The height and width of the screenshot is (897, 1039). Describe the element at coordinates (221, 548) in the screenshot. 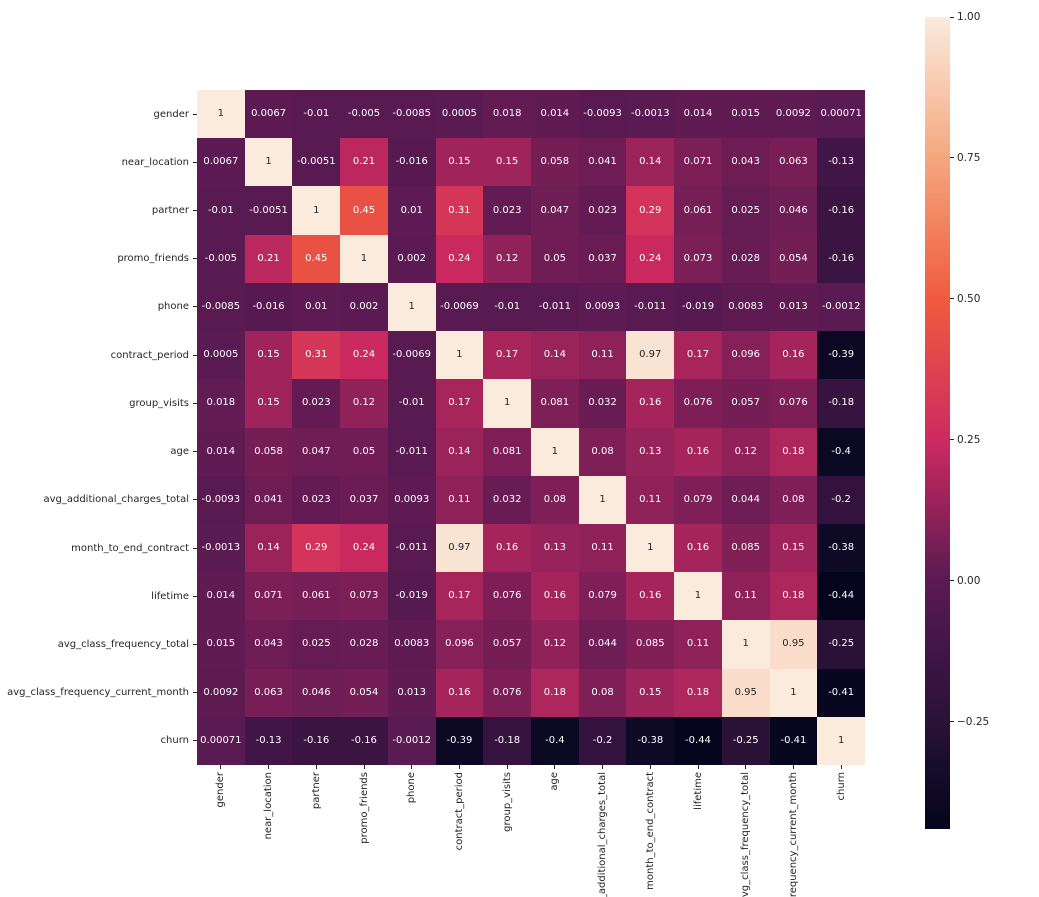

I see `heatmap-cell: -0.0013` at that location.